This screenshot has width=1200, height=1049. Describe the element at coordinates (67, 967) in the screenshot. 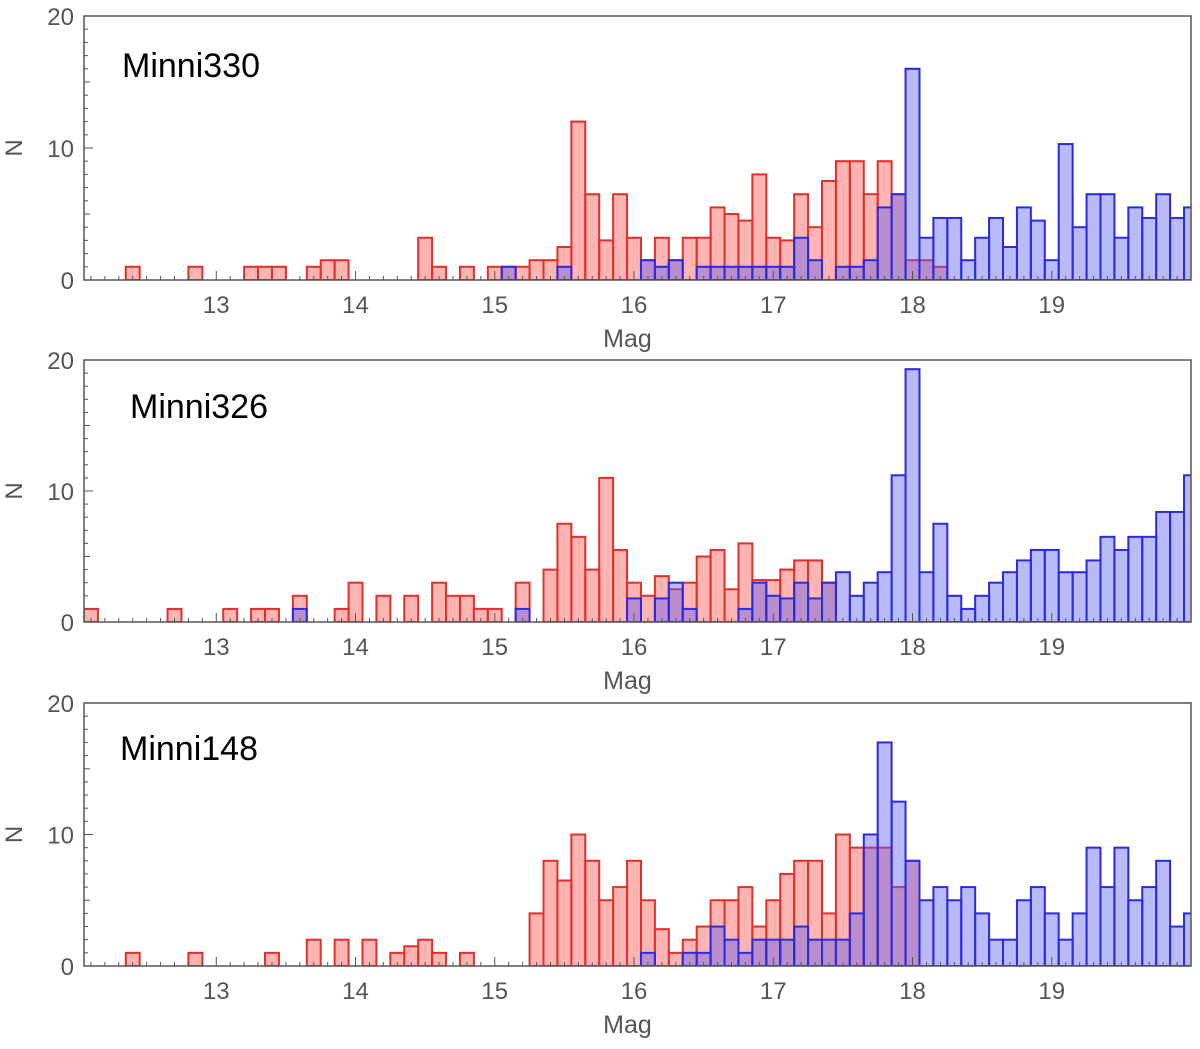

I see `y-tick-label: 0` at that location.